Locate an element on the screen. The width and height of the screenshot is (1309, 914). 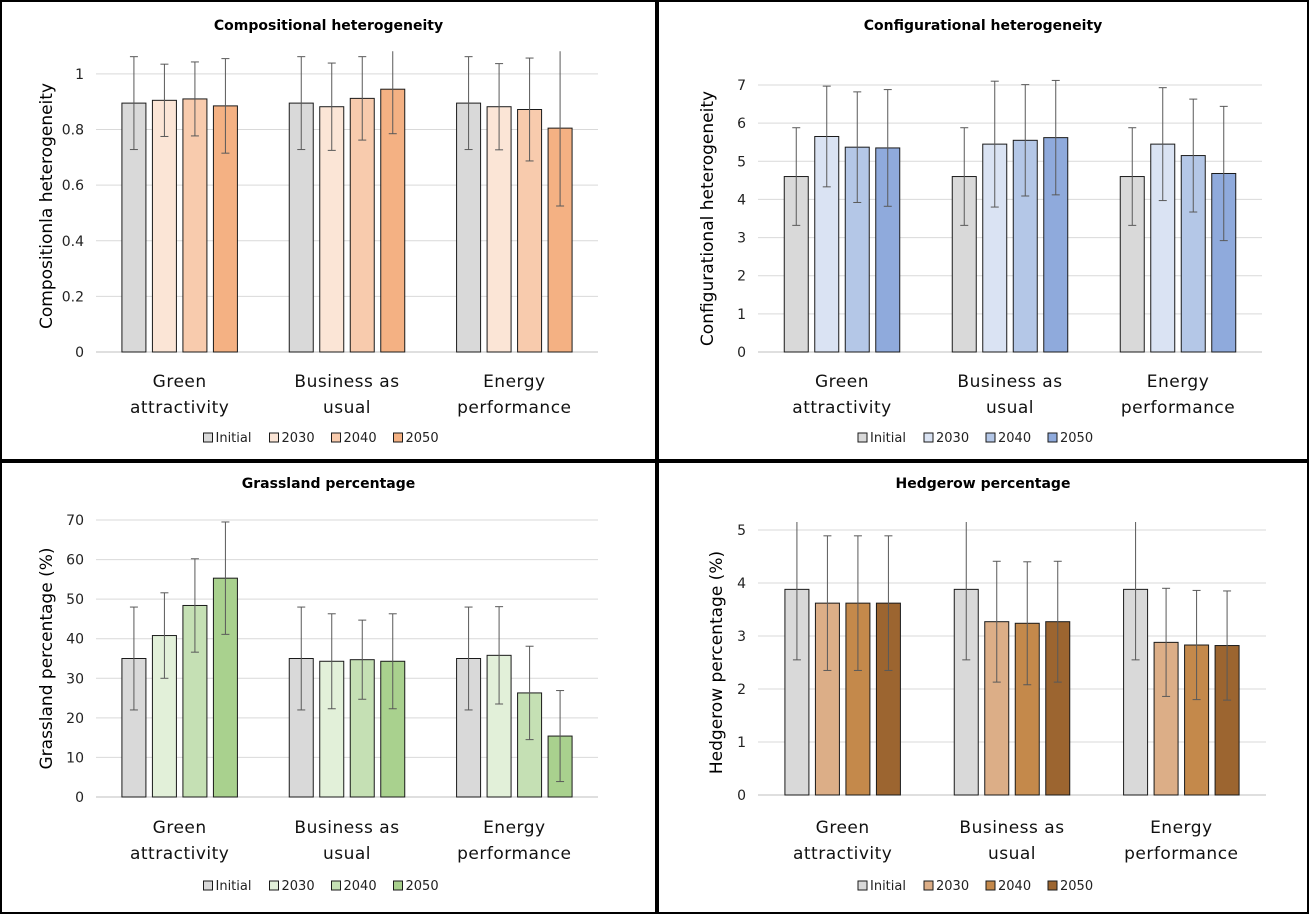
y-tick-label: 50 is located at coordinates (75, 600).